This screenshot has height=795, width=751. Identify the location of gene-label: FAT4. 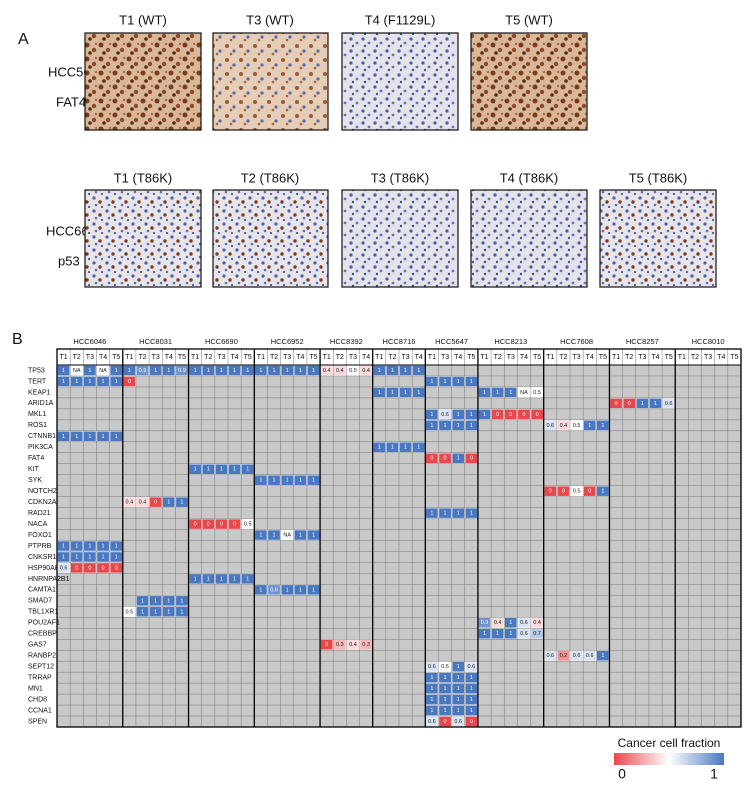
(36, 458).